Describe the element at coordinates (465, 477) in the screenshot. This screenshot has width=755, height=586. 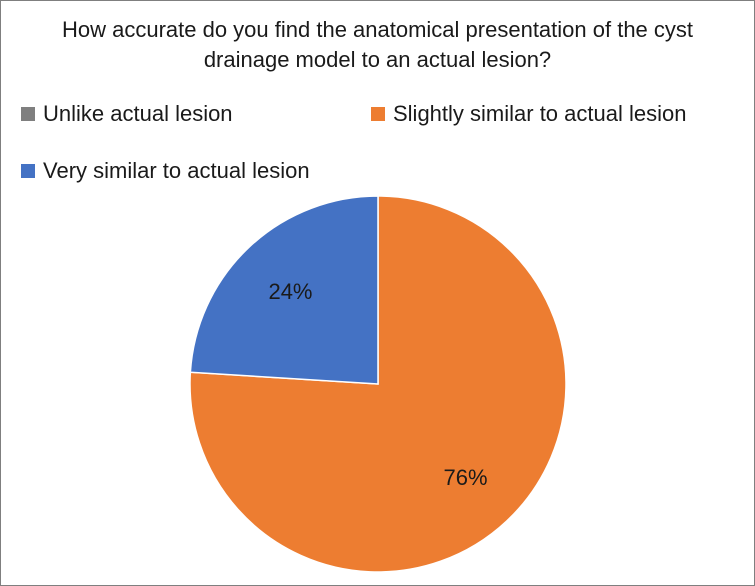
I see `data-label-slightly-similar: 76%` at that location.